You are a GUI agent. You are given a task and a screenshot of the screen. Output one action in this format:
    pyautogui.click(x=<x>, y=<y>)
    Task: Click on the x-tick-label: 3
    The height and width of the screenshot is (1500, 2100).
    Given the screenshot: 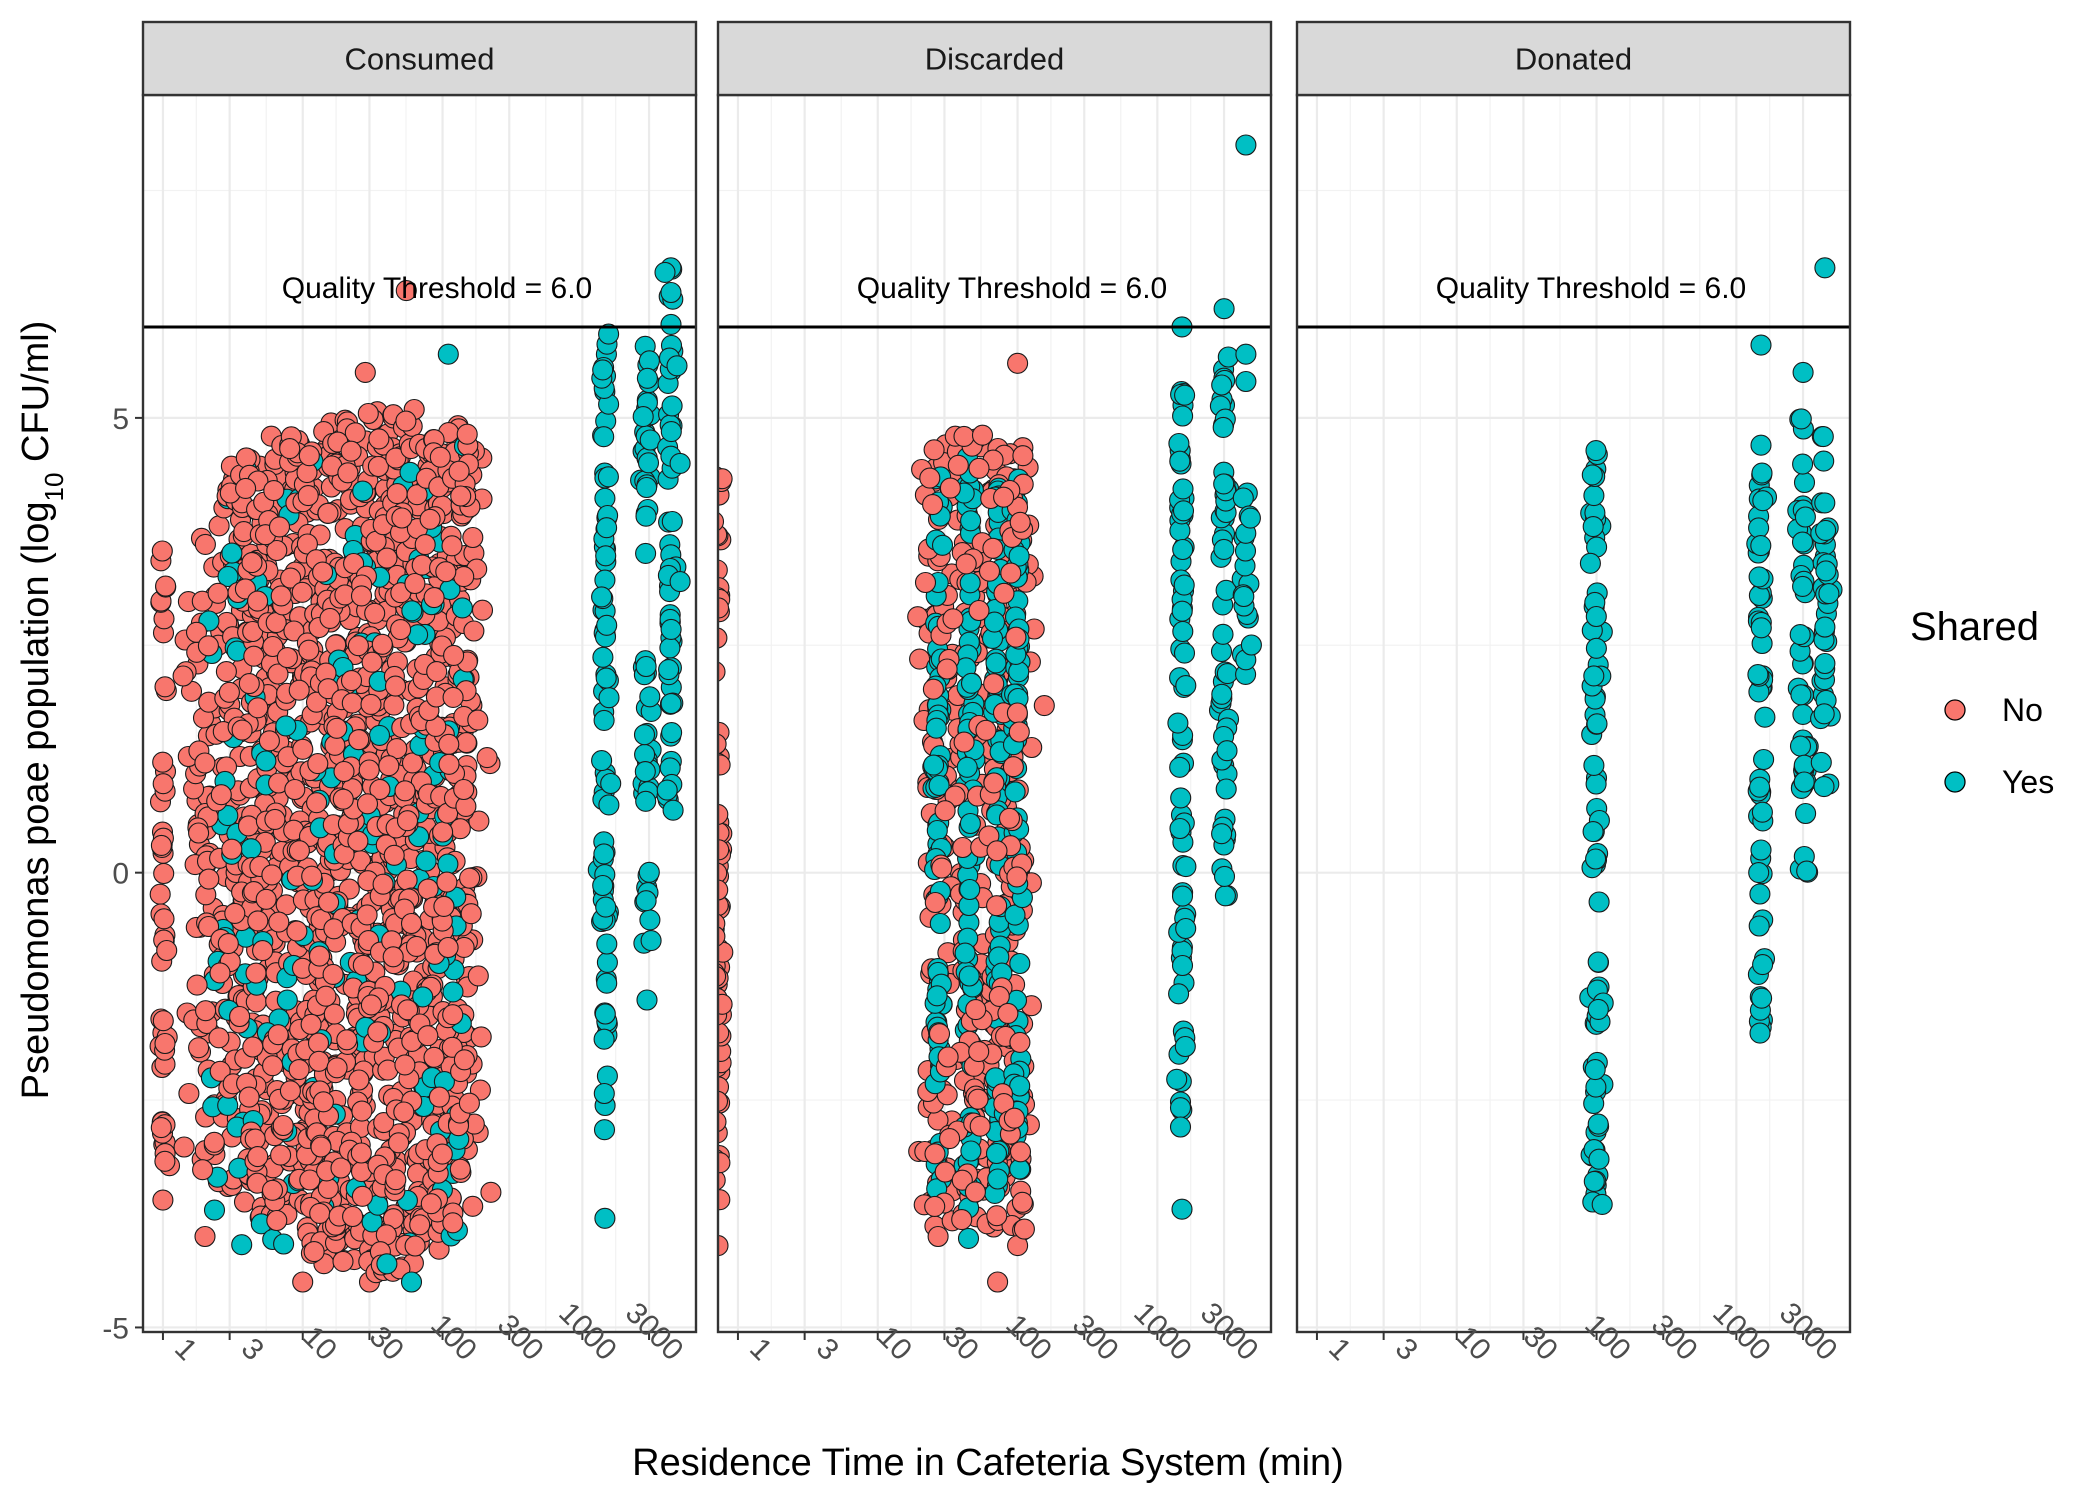 What is the action you would take?
    pyautogui.click(x=827, y=1349)
    